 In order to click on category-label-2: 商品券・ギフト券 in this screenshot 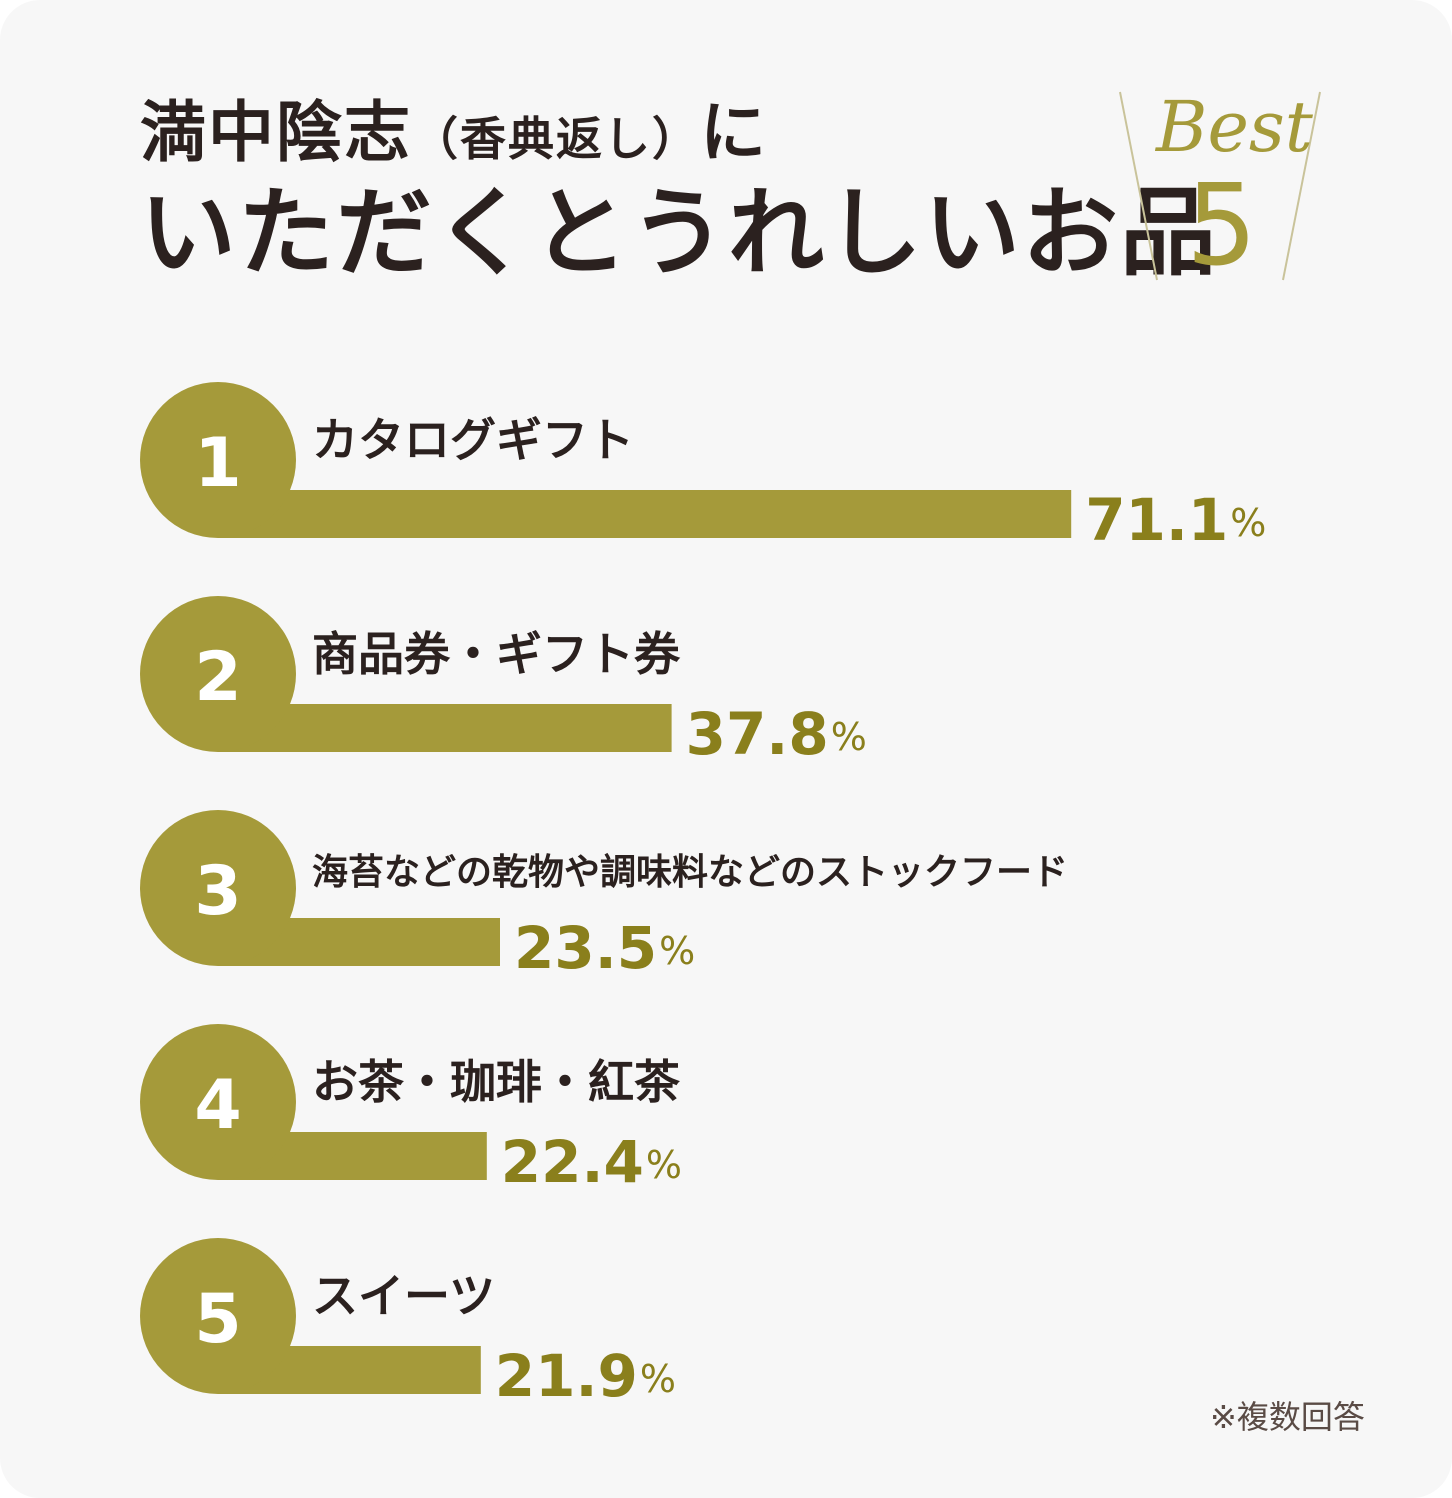, I will do `click(496, 654)`.